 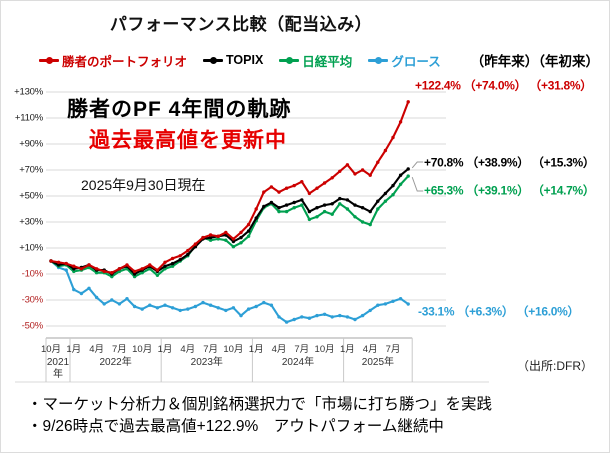 What do you see at coordinates (378, 362) in the screenshot?
I see `x-axis-year-label: 2025年` at bounding box center [378, 362].